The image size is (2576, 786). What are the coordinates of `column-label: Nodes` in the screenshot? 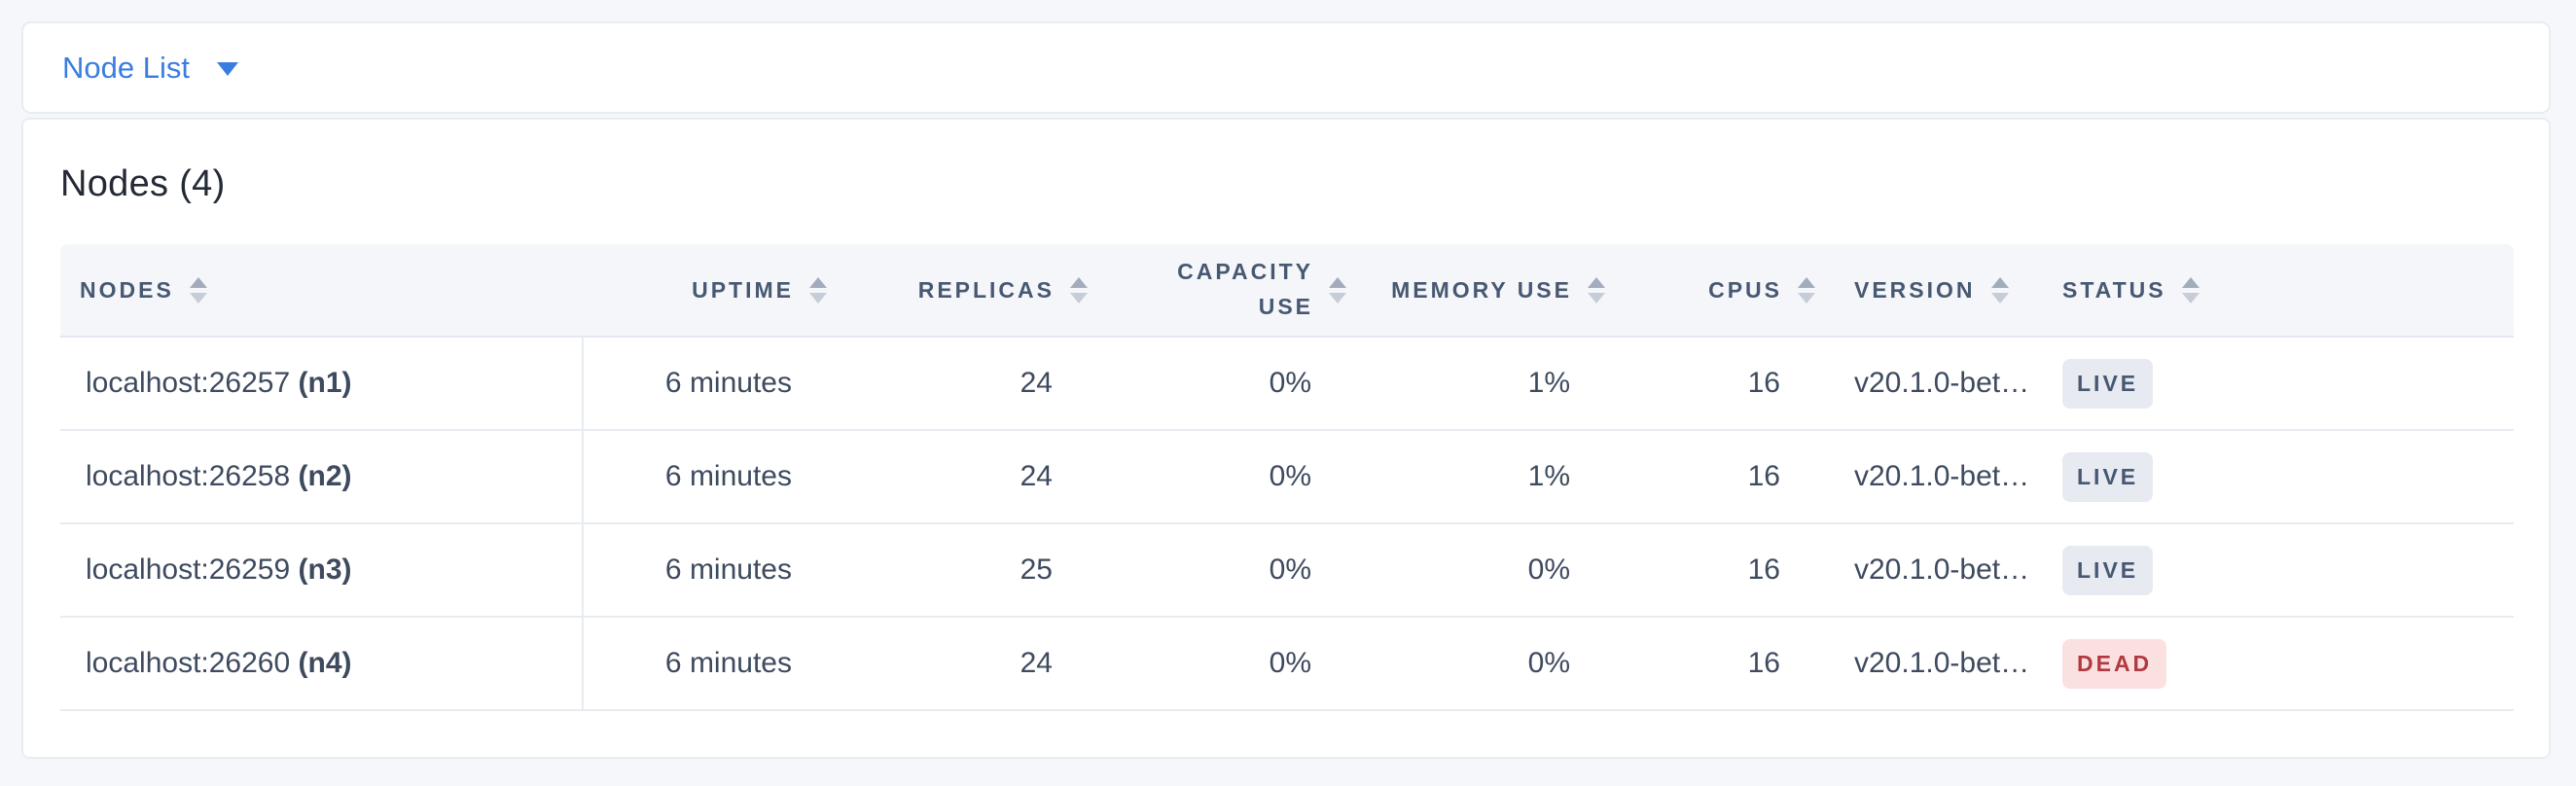 It's located at (127, 290).